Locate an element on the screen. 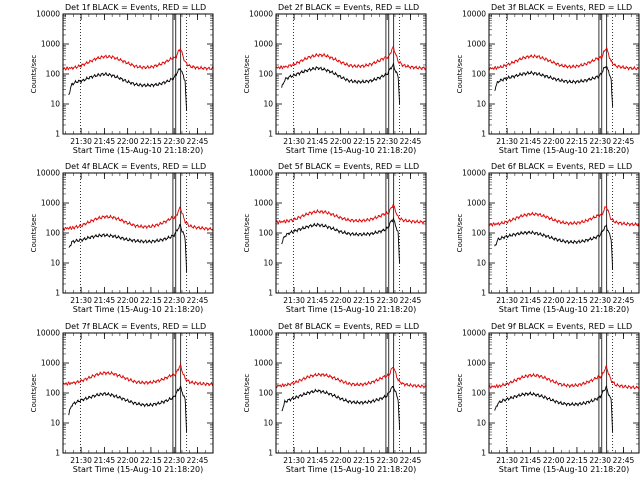  panel-title: Det 3f BLACK = Events, RED = LLD is located at coordinates (561, 7).